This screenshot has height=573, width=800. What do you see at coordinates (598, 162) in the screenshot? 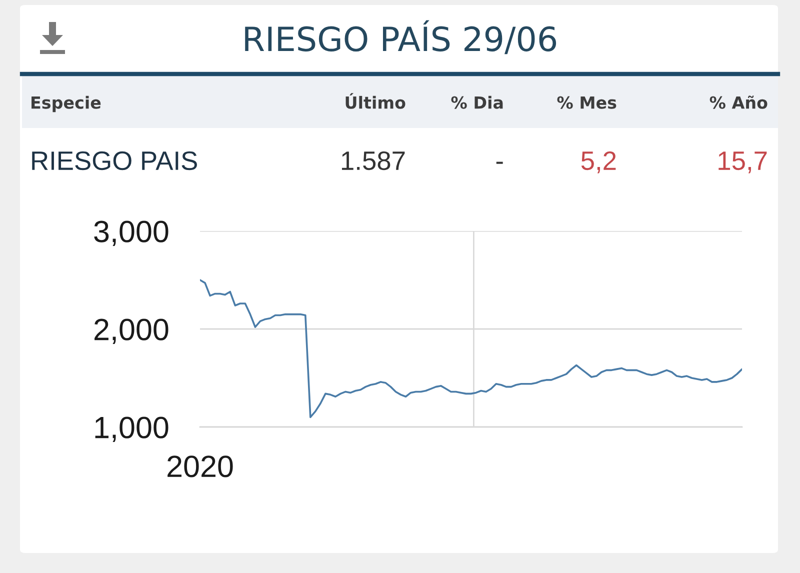
I see `text: 5,2` at bounding box center [598, 162].